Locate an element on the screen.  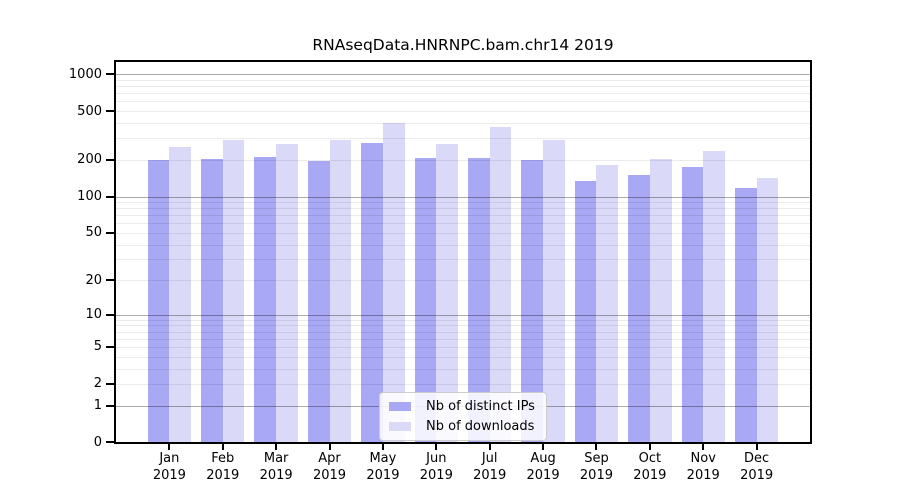
bar-nb-of-downloads-may is located at coordinates (393, 282).